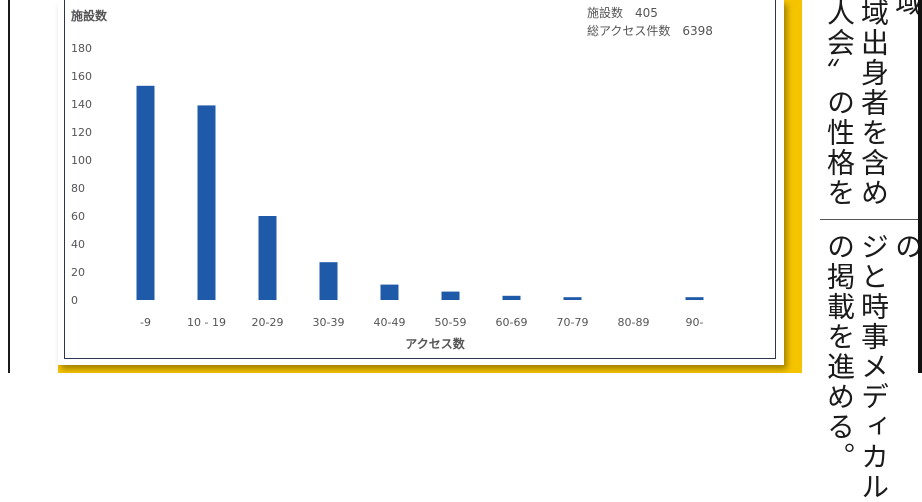 The image size is (922, 502). What do you see at coordinates (78, 216) in the screenshot?
I see `y-tick-label: 60` at bounding box center [78, 216].